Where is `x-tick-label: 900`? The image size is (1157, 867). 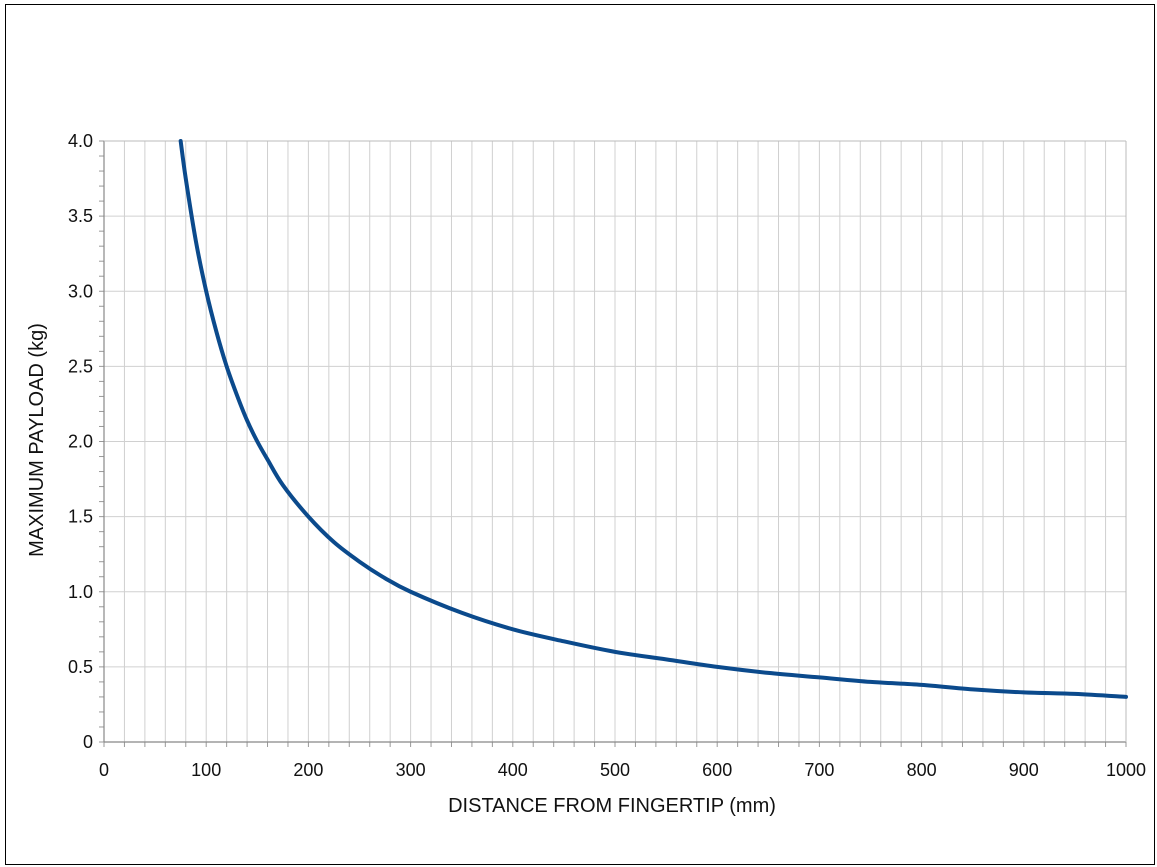
x-tick-label: 900 is located at coordinates (1024, 770).